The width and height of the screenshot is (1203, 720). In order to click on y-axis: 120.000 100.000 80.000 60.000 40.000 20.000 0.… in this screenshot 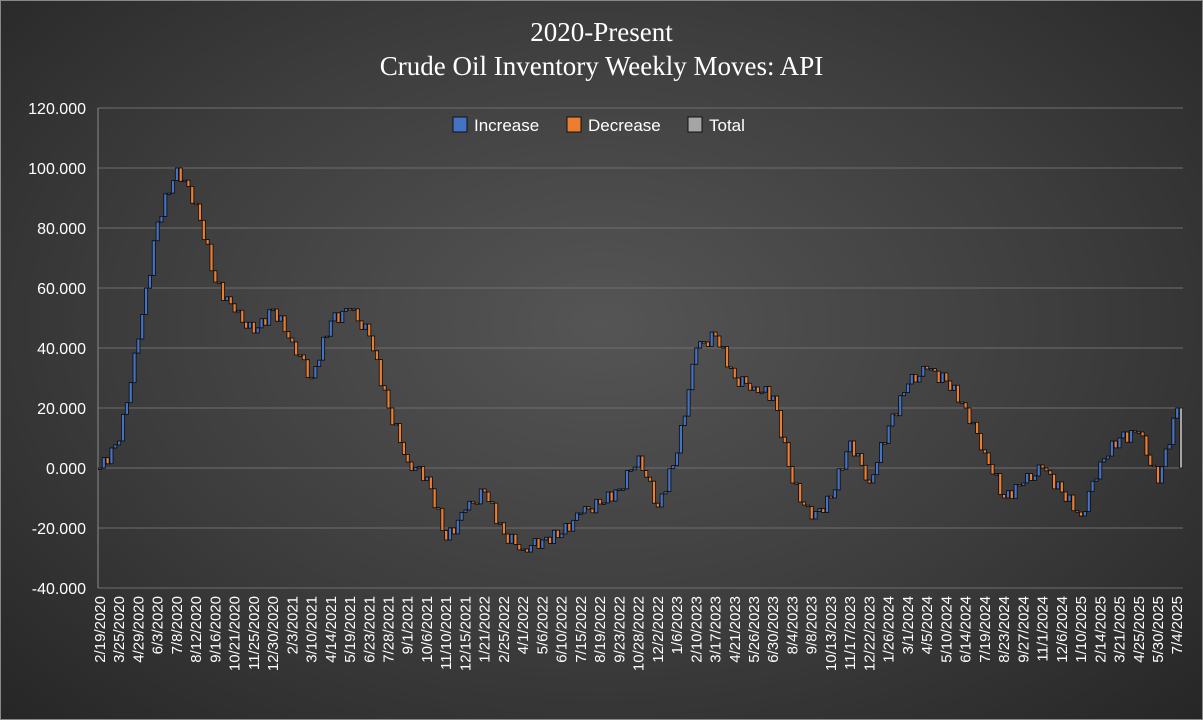, I will do `click(63, 349)`.